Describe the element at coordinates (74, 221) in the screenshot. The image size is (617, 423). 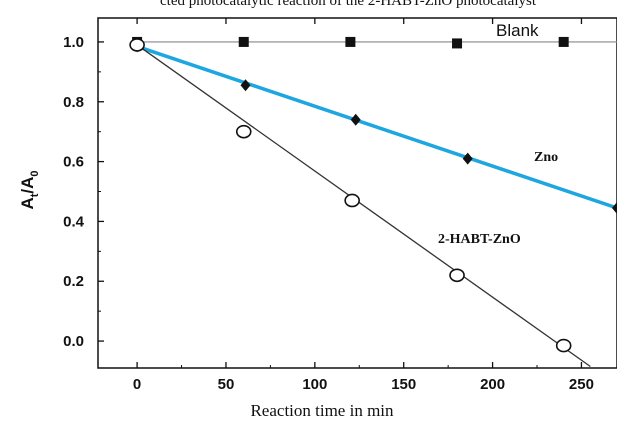
I see `y-tick-label: 0.4` at that location.